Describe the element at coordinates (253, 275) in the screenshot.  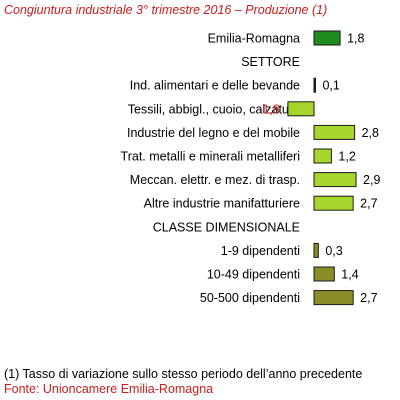
I see `category-label-10-10-49-dipendenti: 10-49 dipendenti` at that location.